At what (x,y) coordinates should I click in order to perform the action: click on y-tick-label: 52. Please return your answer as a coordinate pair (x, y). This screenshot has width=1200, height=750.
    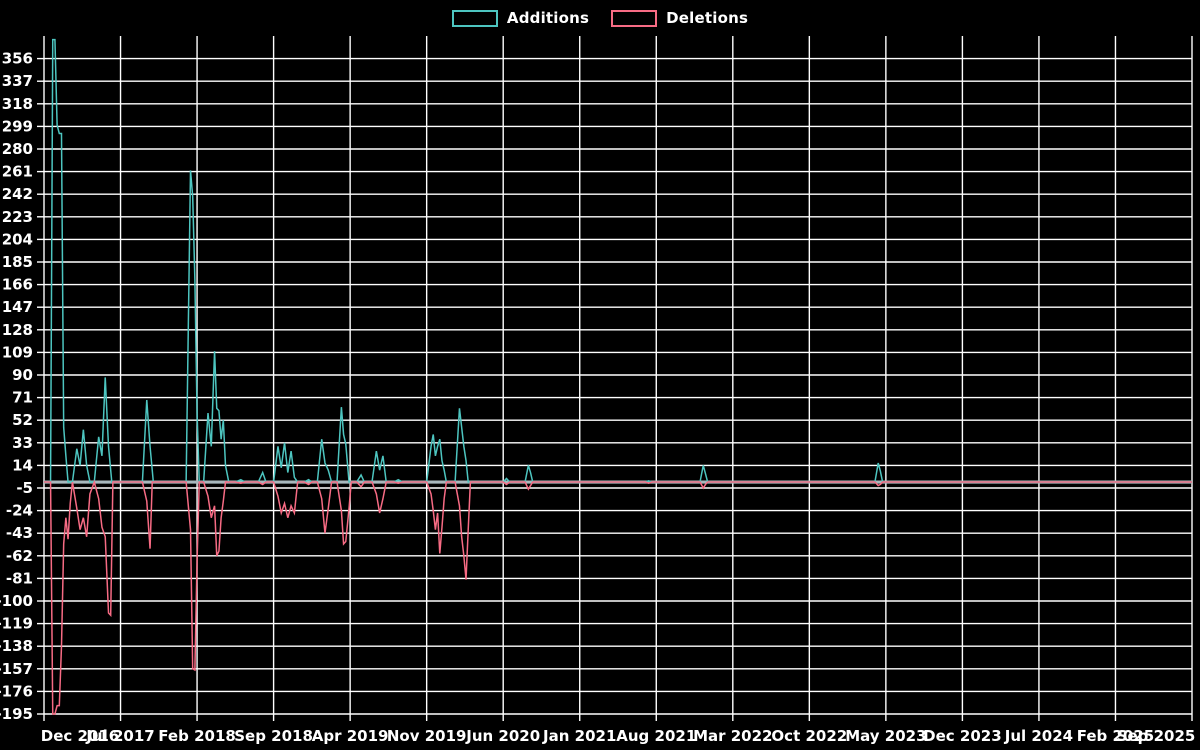
    Looking at the image, I should click on (22, 420).